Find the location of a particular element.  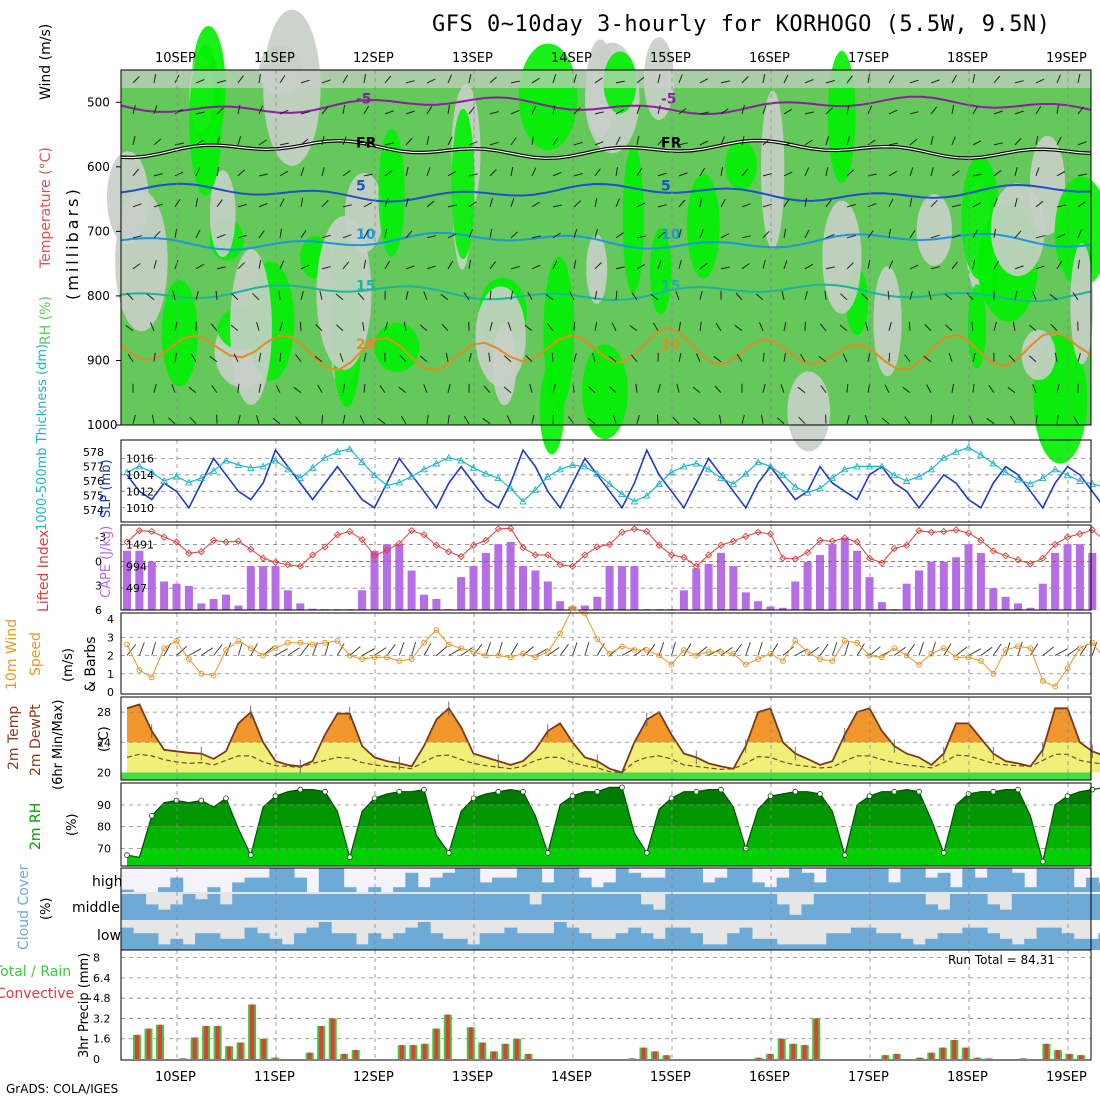

lifted-axis-label: Lifted Index is located at coordinates (44, 571).